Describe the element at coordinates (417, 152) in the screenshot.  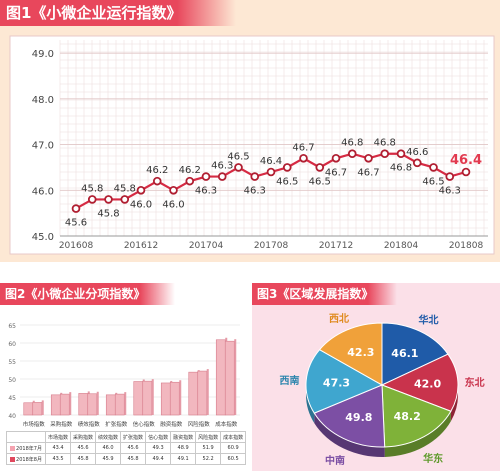
I see `data-label: 46.6` at that location.